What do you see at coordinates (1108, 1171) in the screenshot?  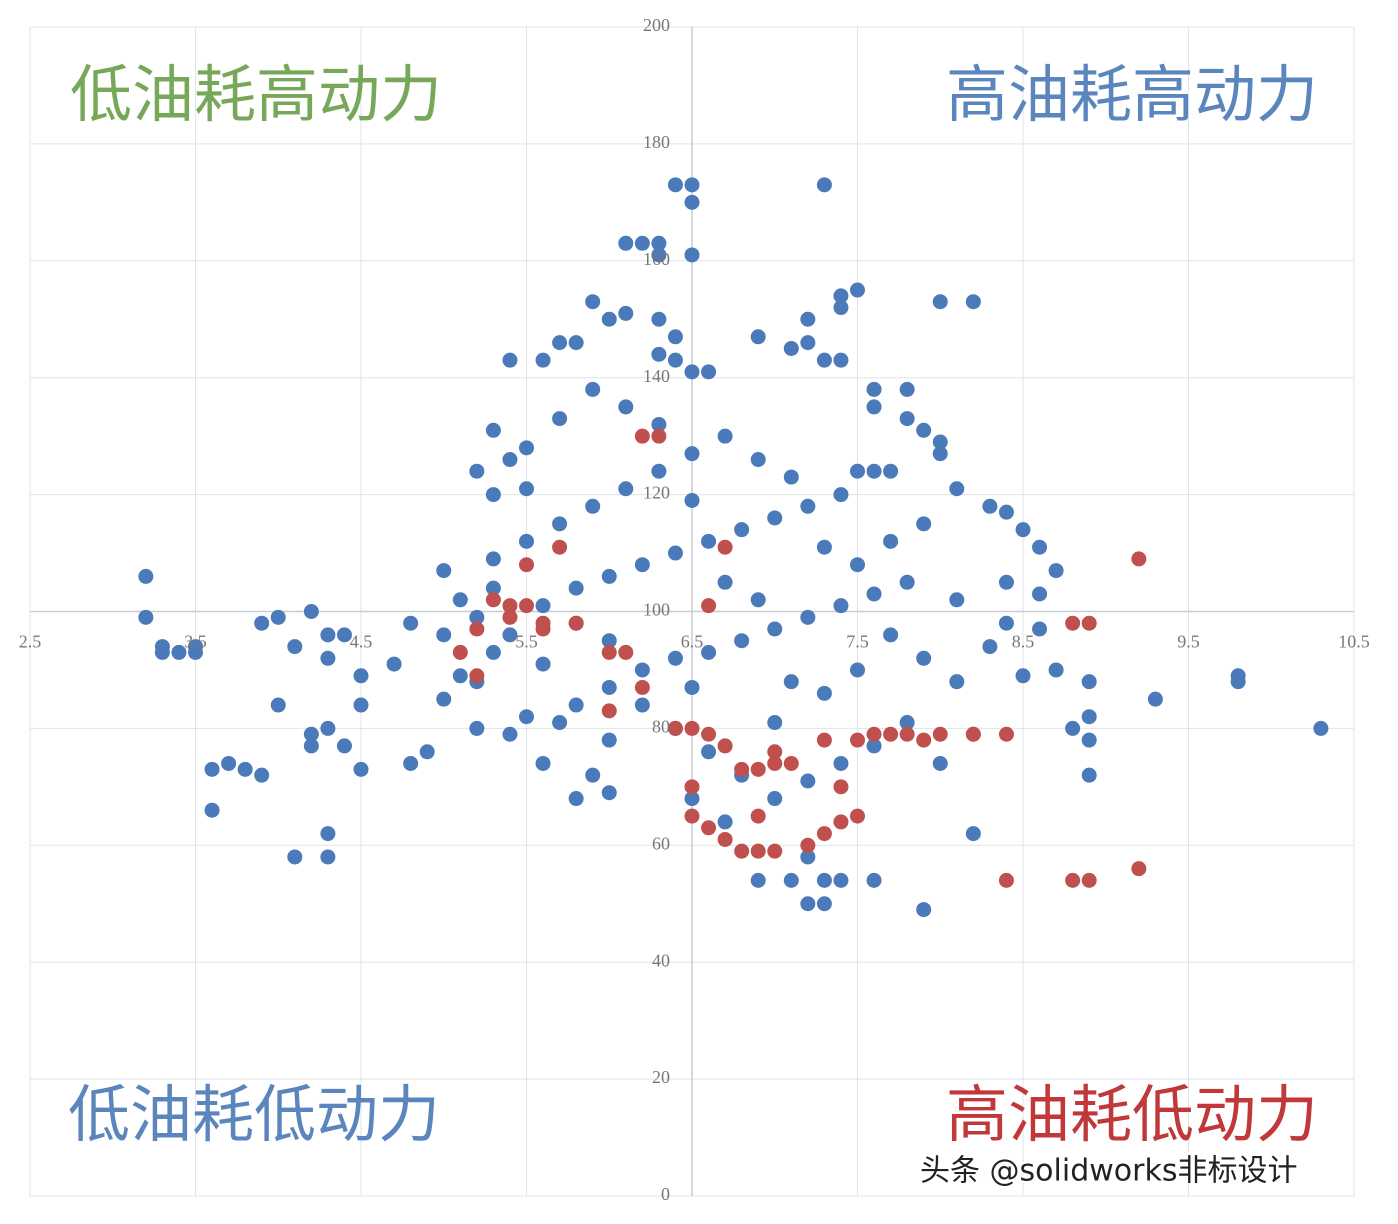 I see `watermark: 头条 @solidworks非标设计` at bounding box center [1108, 1171].